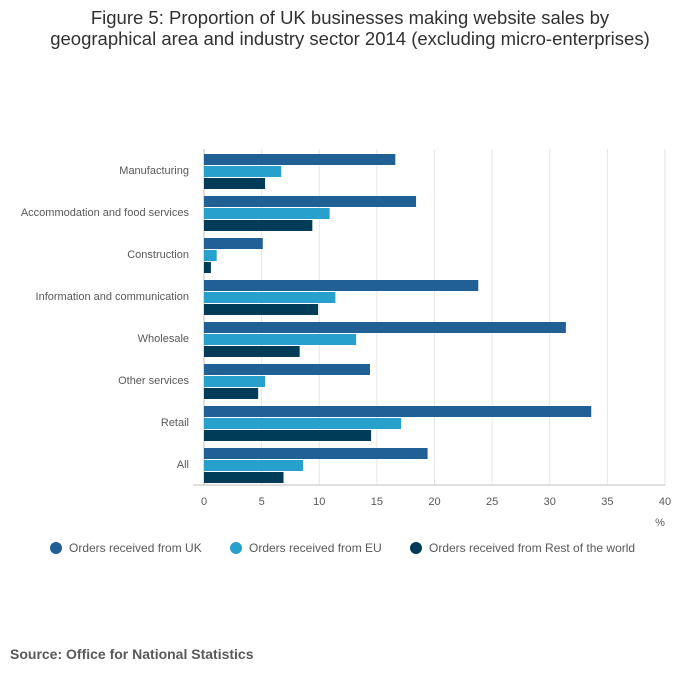  I want to click on legend-item: Orders received from UK, so click(126, 548).